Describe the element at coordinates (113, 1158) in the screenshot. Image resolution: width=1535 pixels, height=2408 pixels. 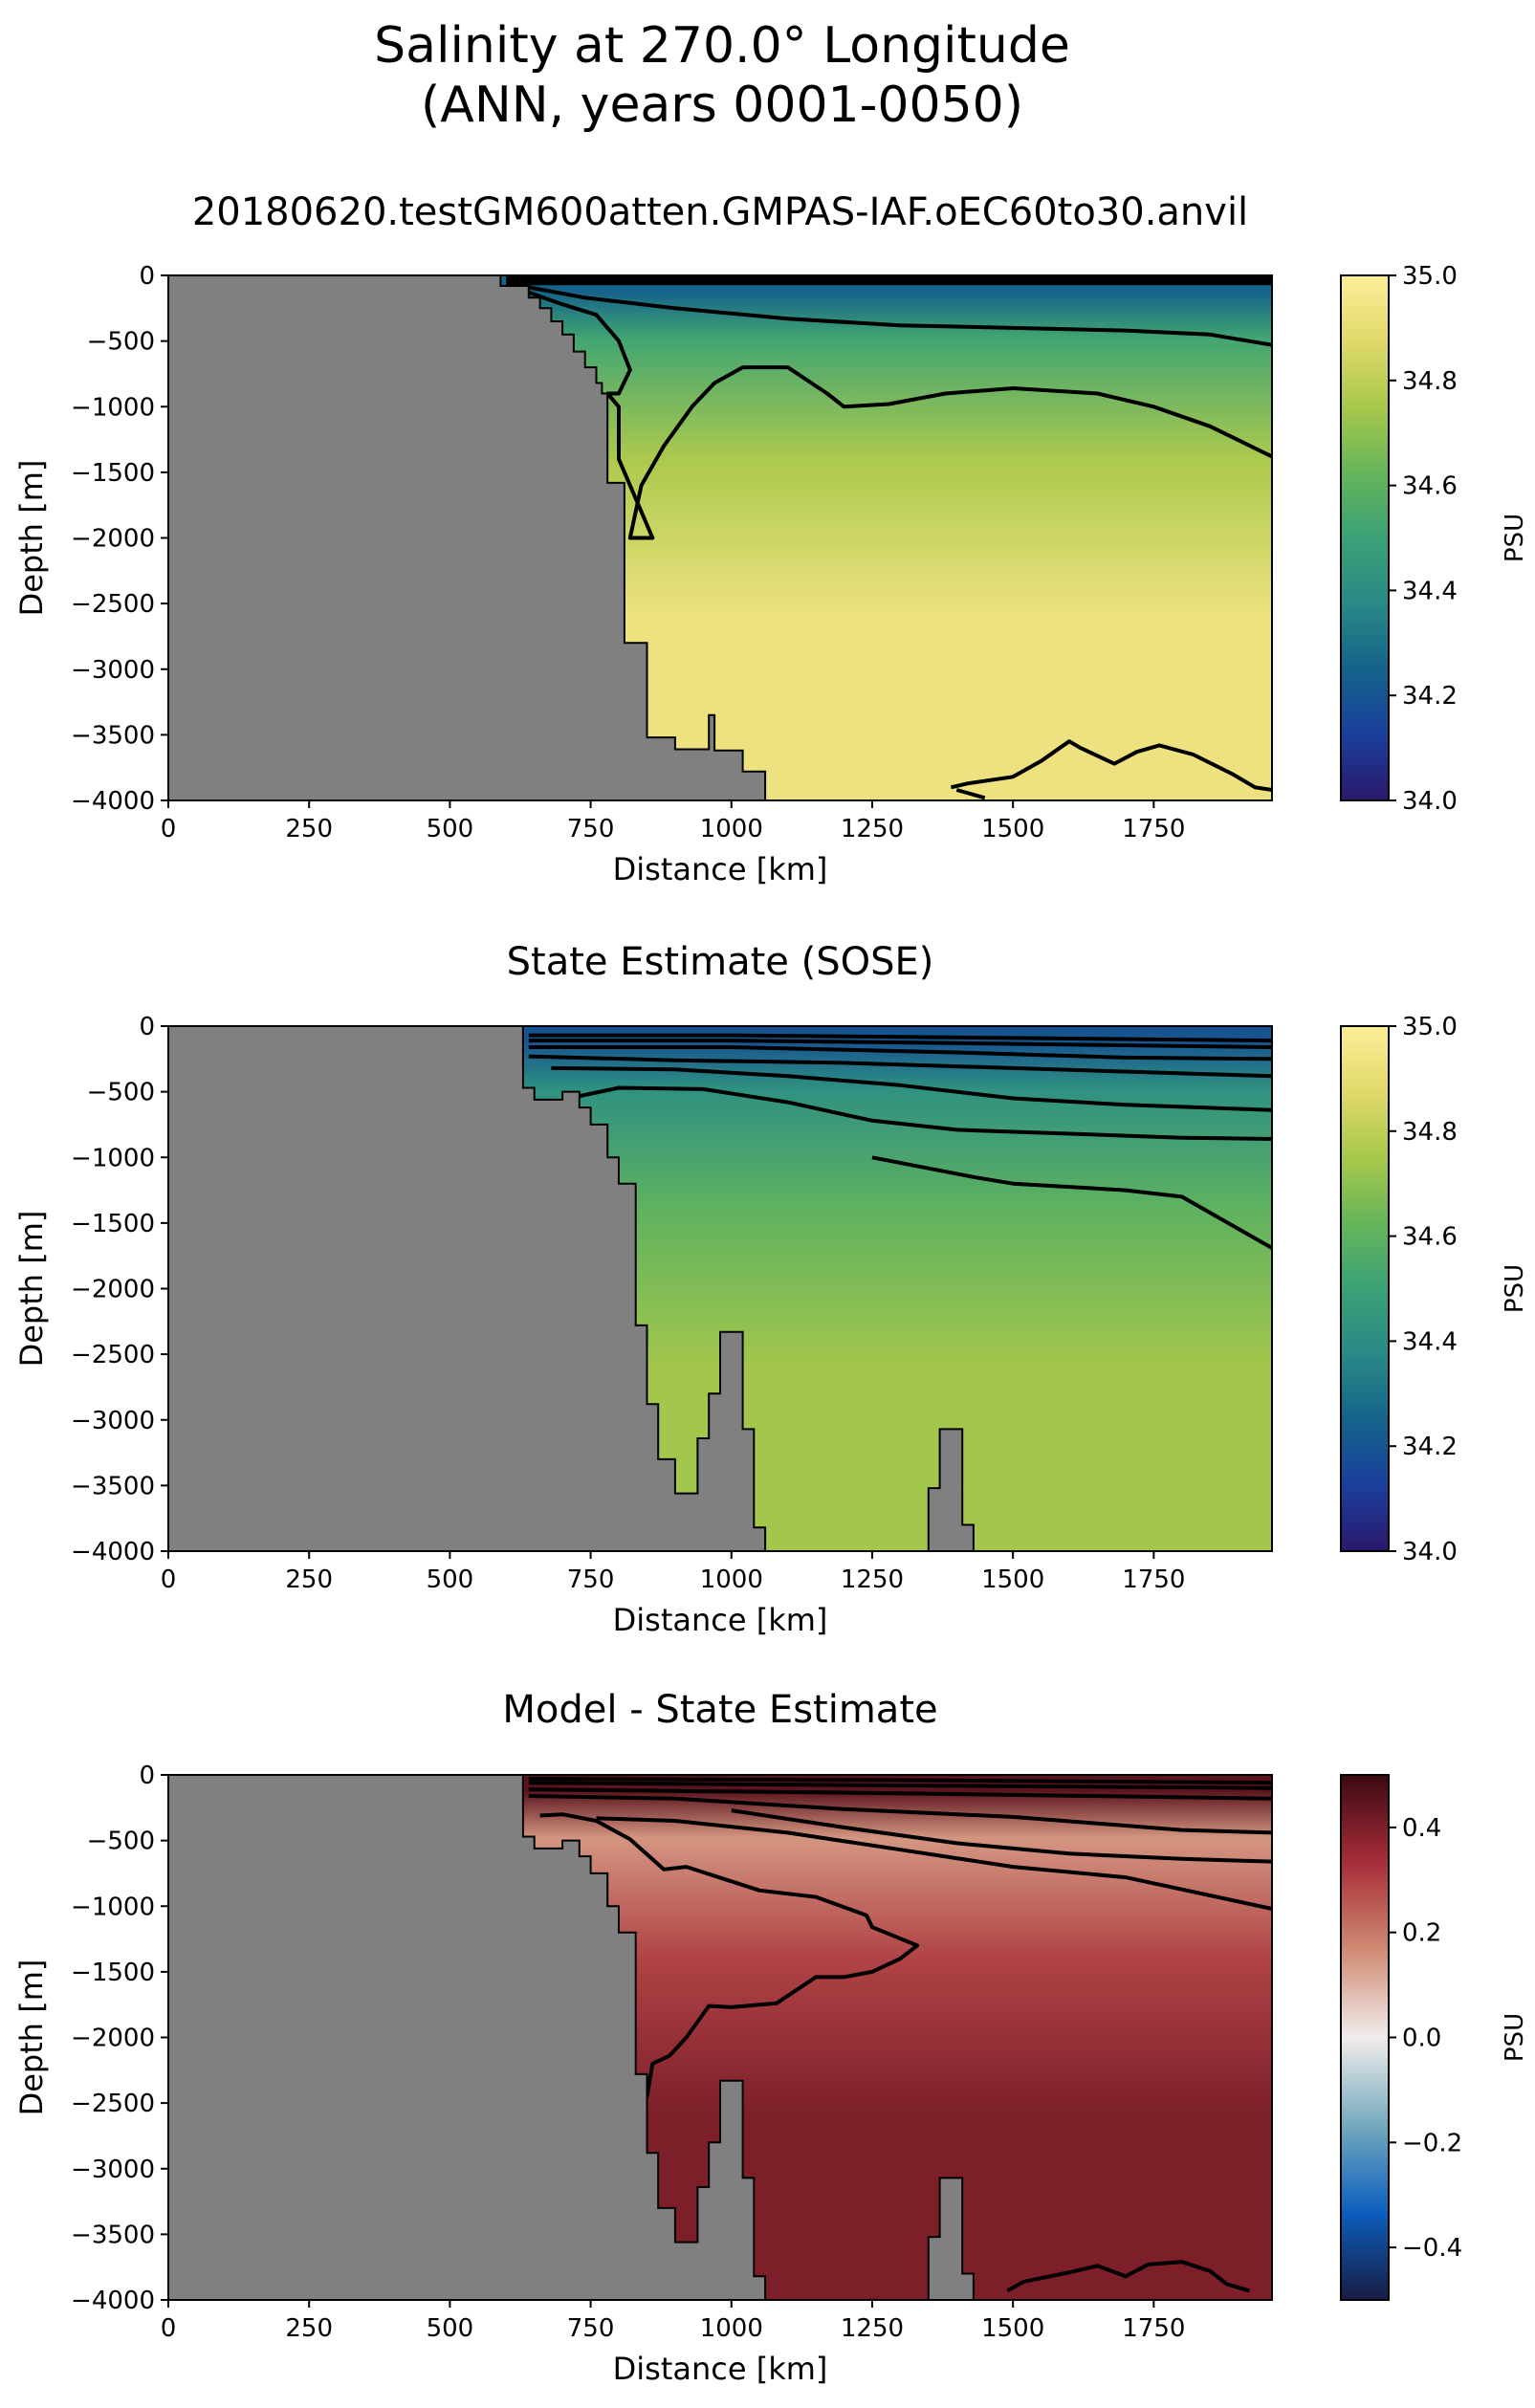
I see `y-tick-label: −1000` at that location.